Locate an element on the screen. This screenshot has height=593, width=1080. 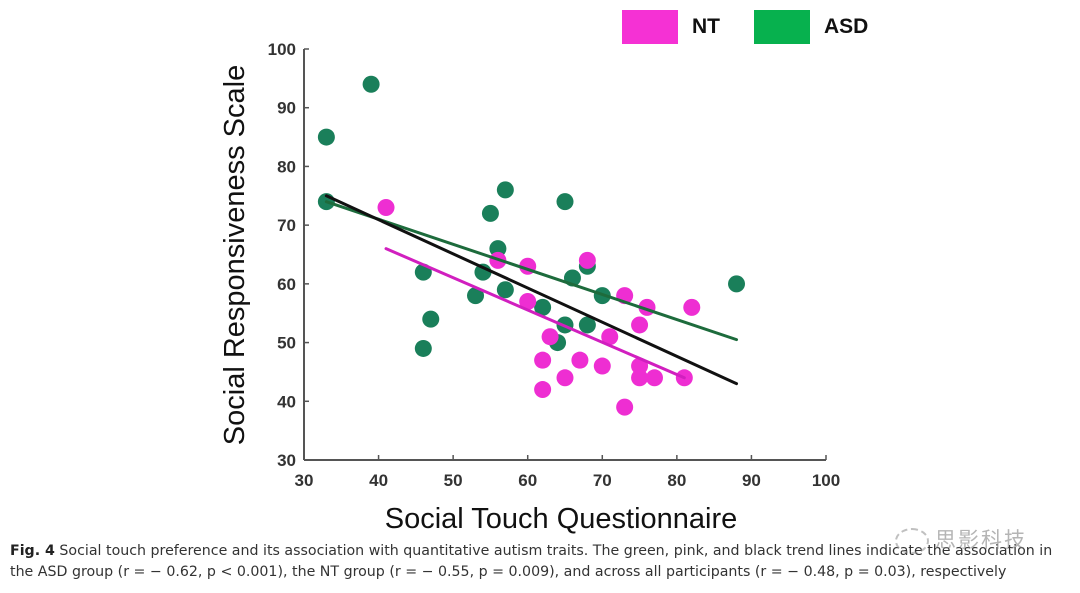
y-axis-label: Social Responsiveness Scale is located at coordinates (235, 255).